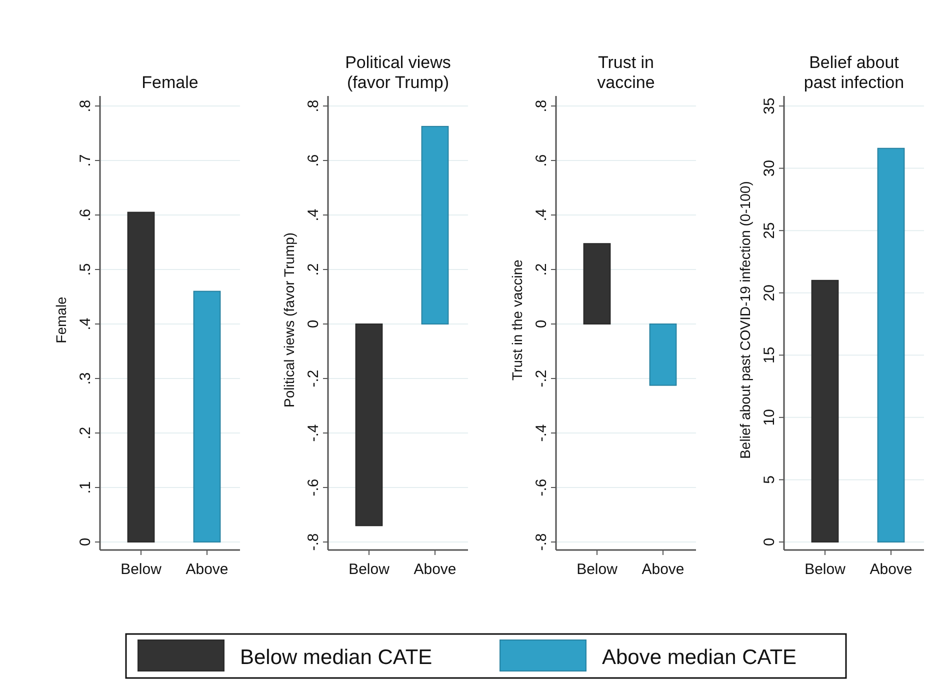  I want to click on y-tick-label: .1, so click(85, 487).